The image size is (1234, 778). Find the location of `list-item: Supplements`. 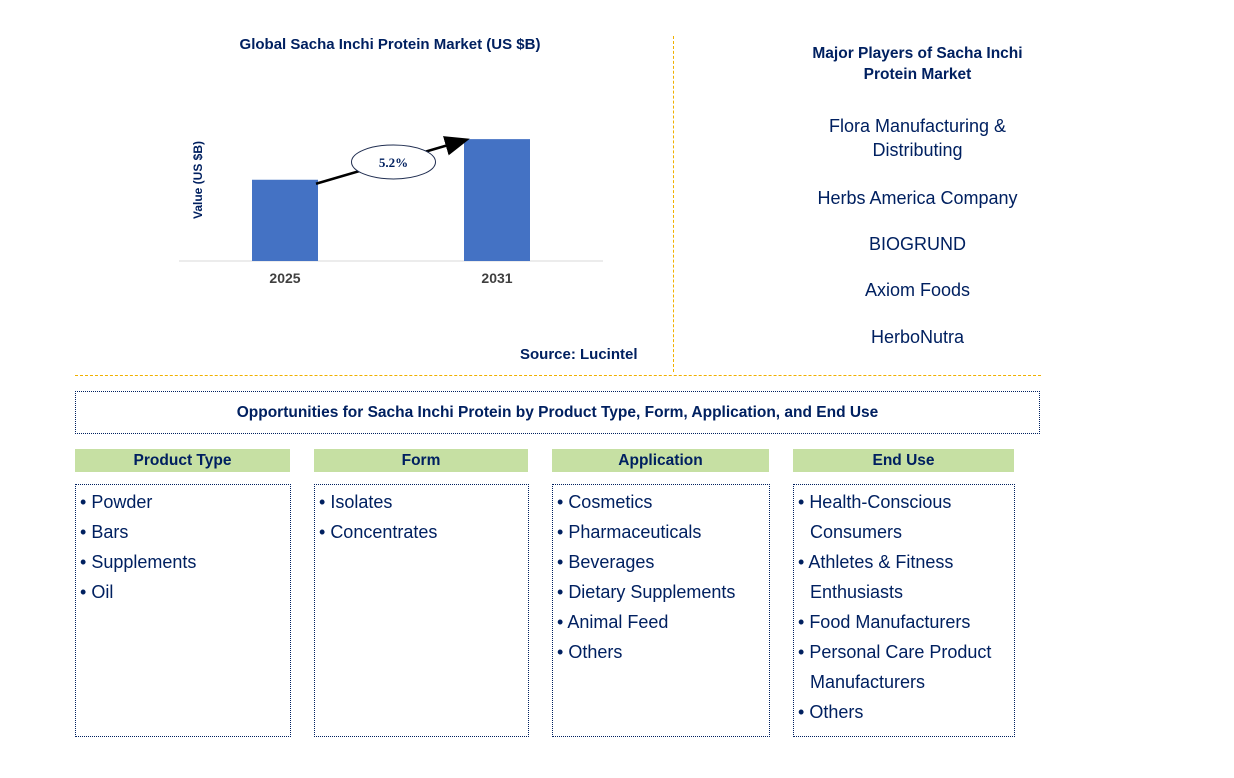

list-item: Supplements is located at coordinates (183, 562).